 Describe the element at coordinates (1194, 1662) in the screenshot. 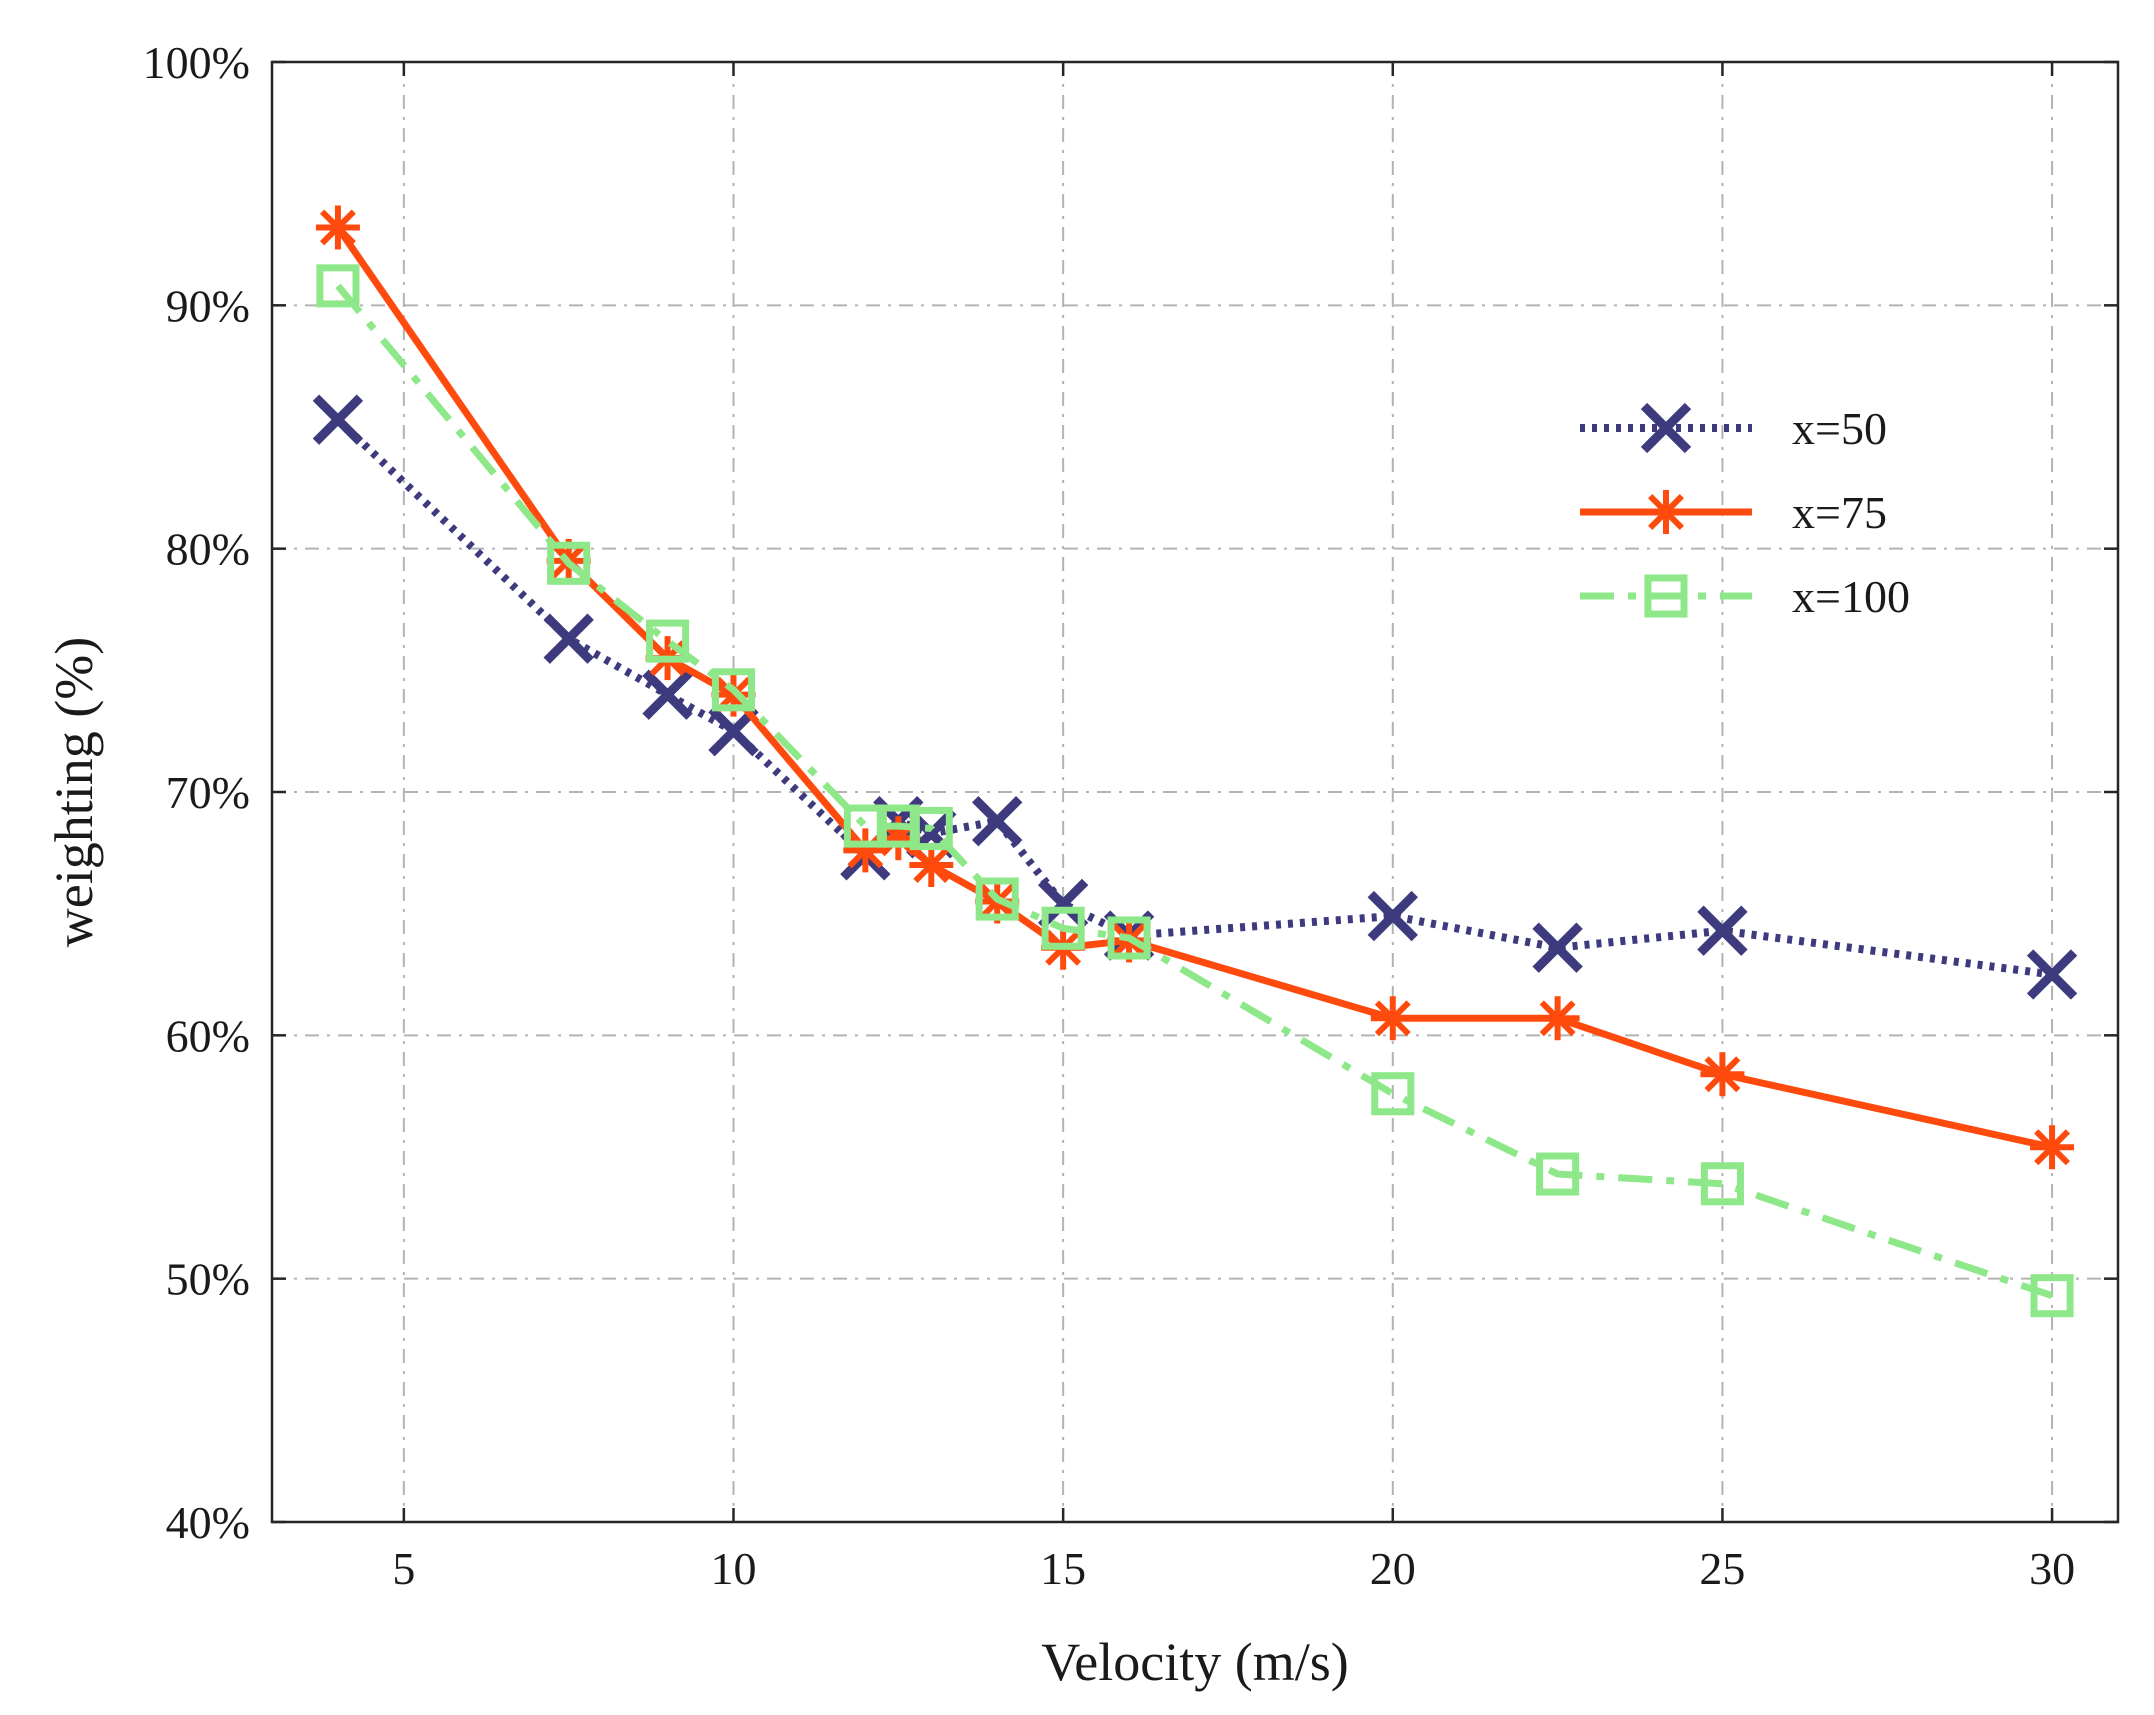

I see `x-axis-label: Velocity (m/s)` at that location.